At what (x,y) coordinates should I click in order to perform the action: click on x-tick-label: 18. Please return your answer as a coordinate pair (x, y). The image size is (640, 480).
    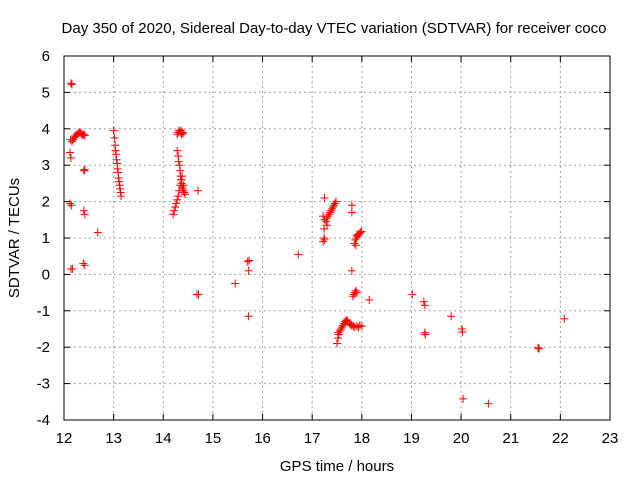
    Looking at the image, I should click on (361, 438).